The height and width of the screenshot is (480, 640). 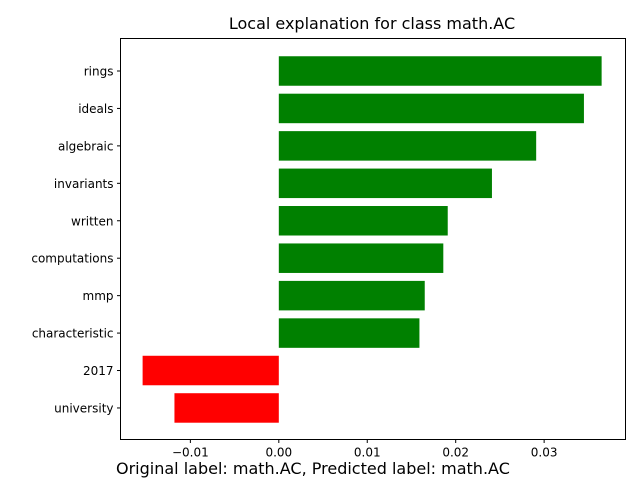 What do you see at coordinates (98, 296) in the screenshot?
I see `y-tick-label: mmp` at bounding box center [98, 296].